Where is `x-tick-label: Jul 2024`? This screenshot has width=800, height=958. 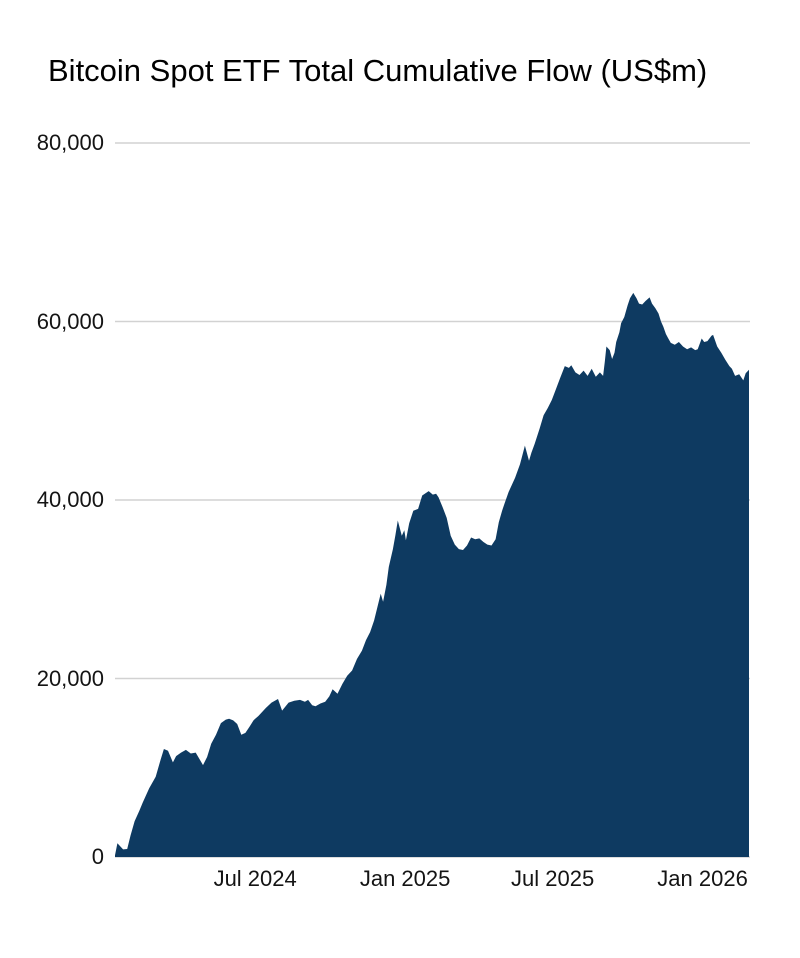 x-tick-label: Jul 2024 is located at coordinates (255, 878).